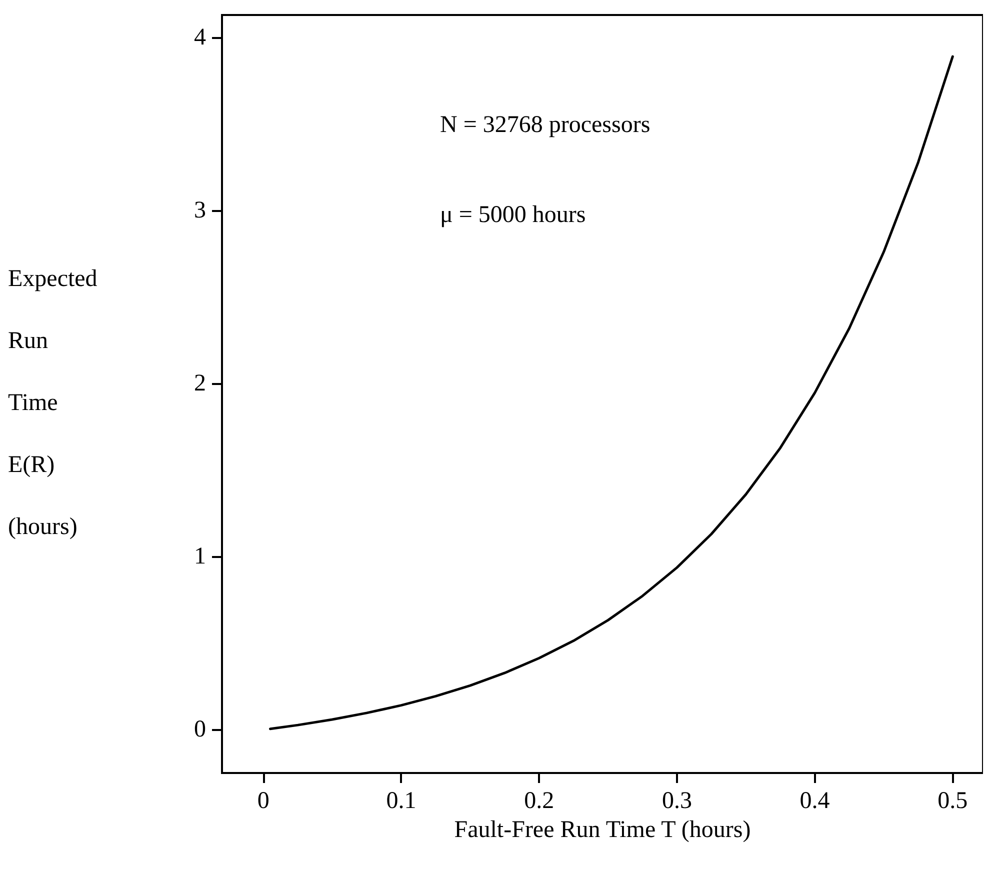 This screenshot has height=870, width=991. What do you see at coordinates (513, 215) in the screenshot?
I see `annotation: μ = 5000 hours` at bounding box center [513, 215].